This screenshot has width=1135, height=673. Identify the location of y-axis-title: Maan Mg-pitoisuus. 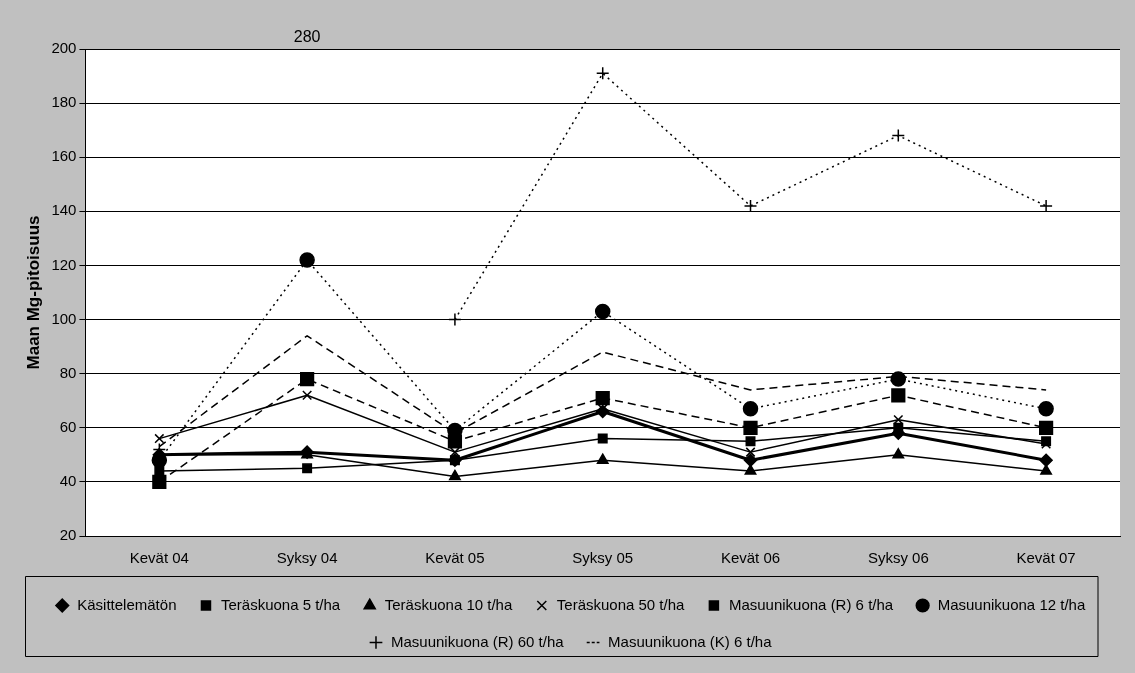
(33, 292).